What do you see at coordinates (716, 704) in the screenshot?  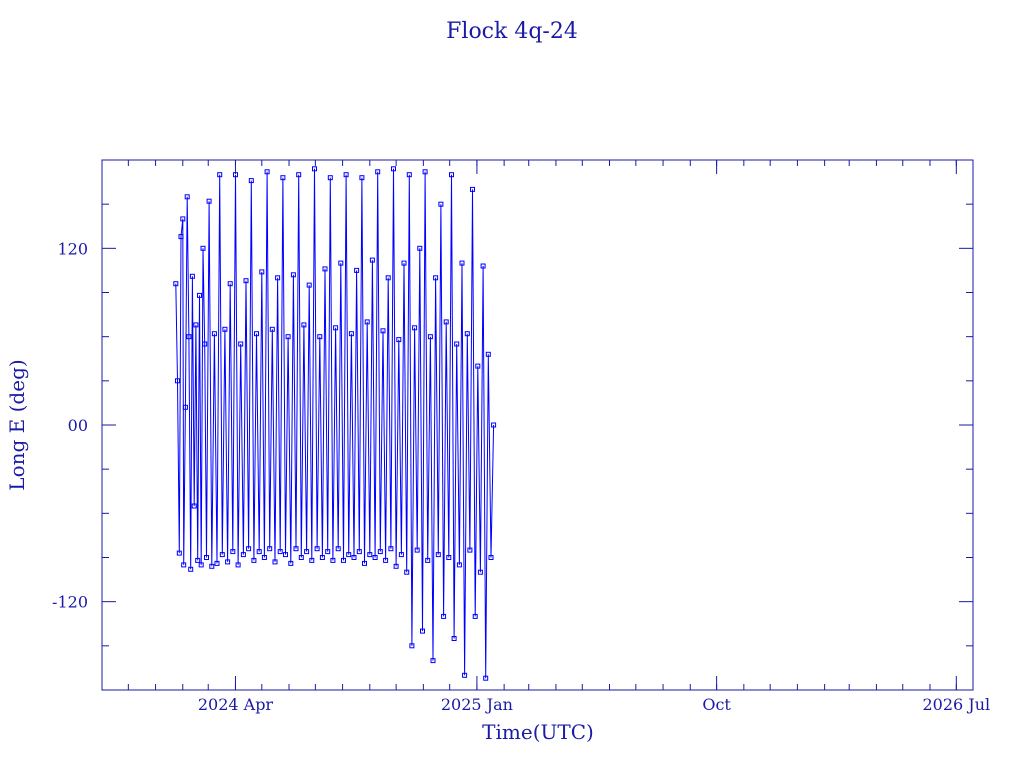 I see `x-tick-label: Oct` at bounding box center [716, 704].